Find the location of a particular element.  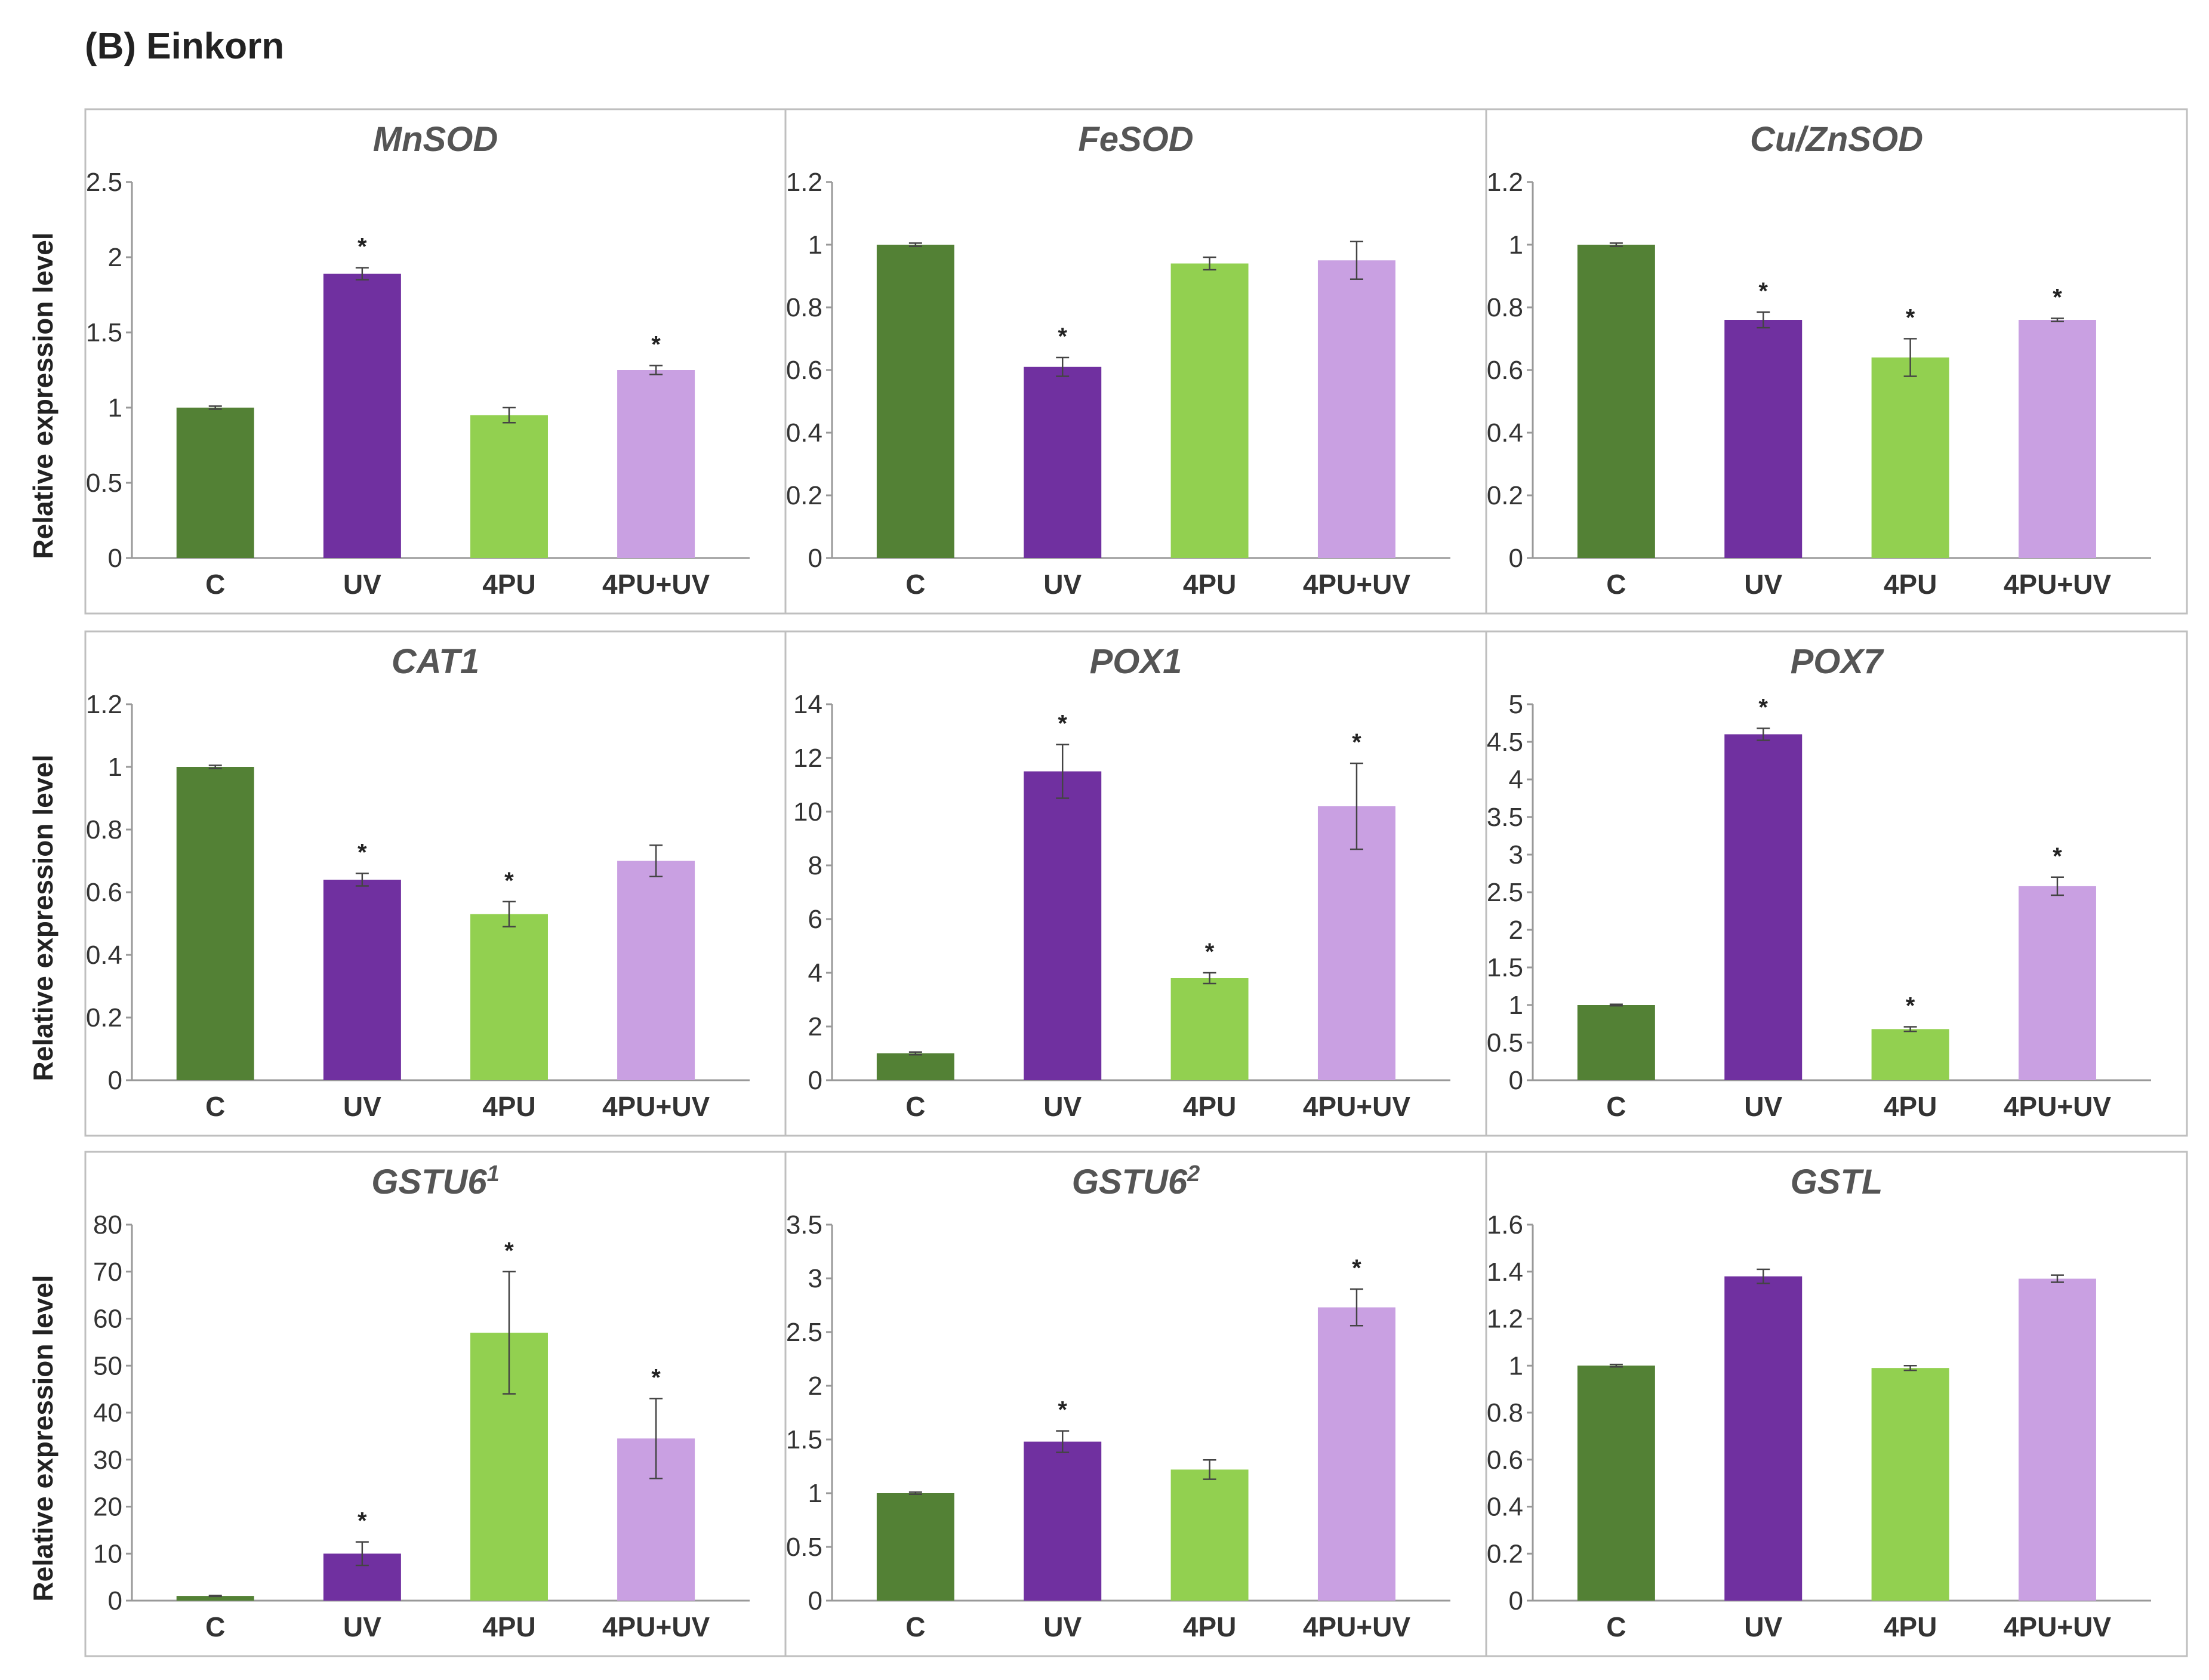

chart-panel-8: GSTU62 0 0.5 1 1.5 2 2.5 3 3.5 C * UV 4PU * 4PU+UV is located at coordinates (1135, 1404).